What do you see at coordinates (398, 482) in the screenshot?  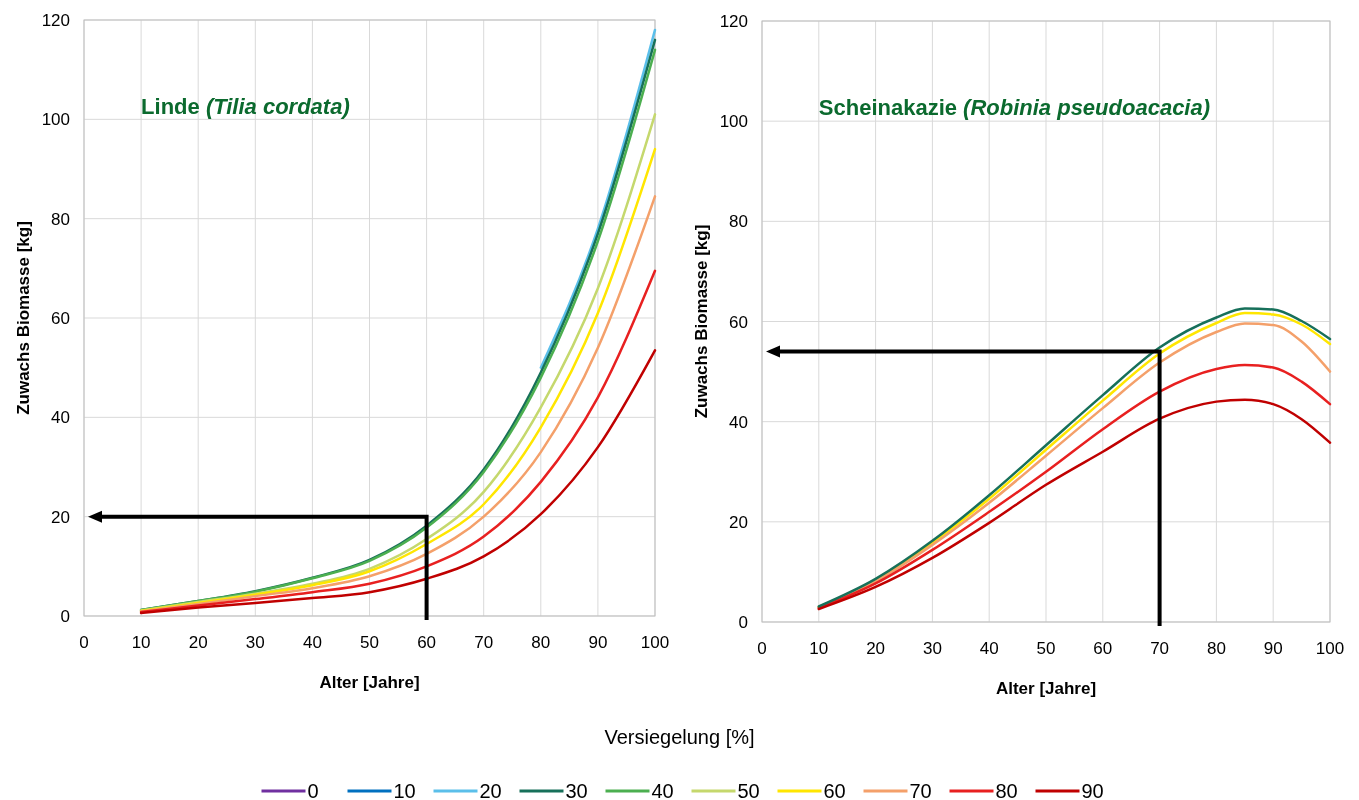 I see `line-series` at bounding box center [398, 482].